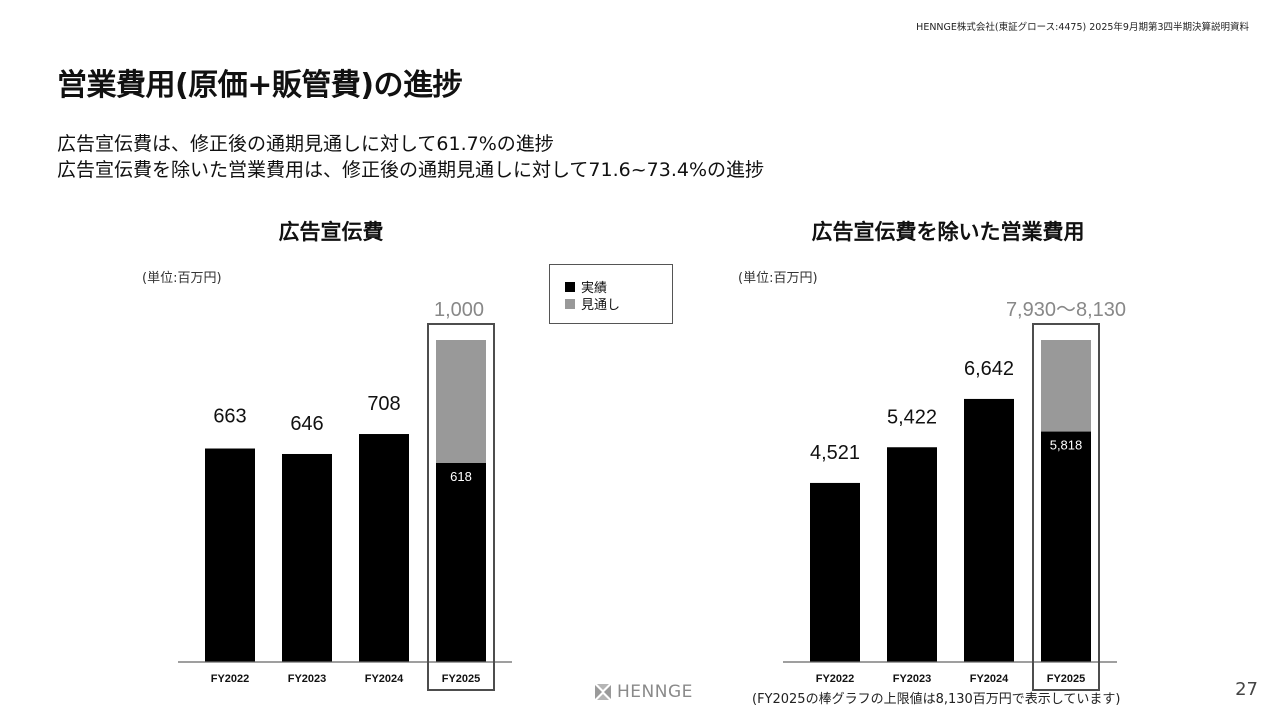 The height and width of the screenshot is (720, 1280). I want to click on legend-label: 実績, so click(594, 288).